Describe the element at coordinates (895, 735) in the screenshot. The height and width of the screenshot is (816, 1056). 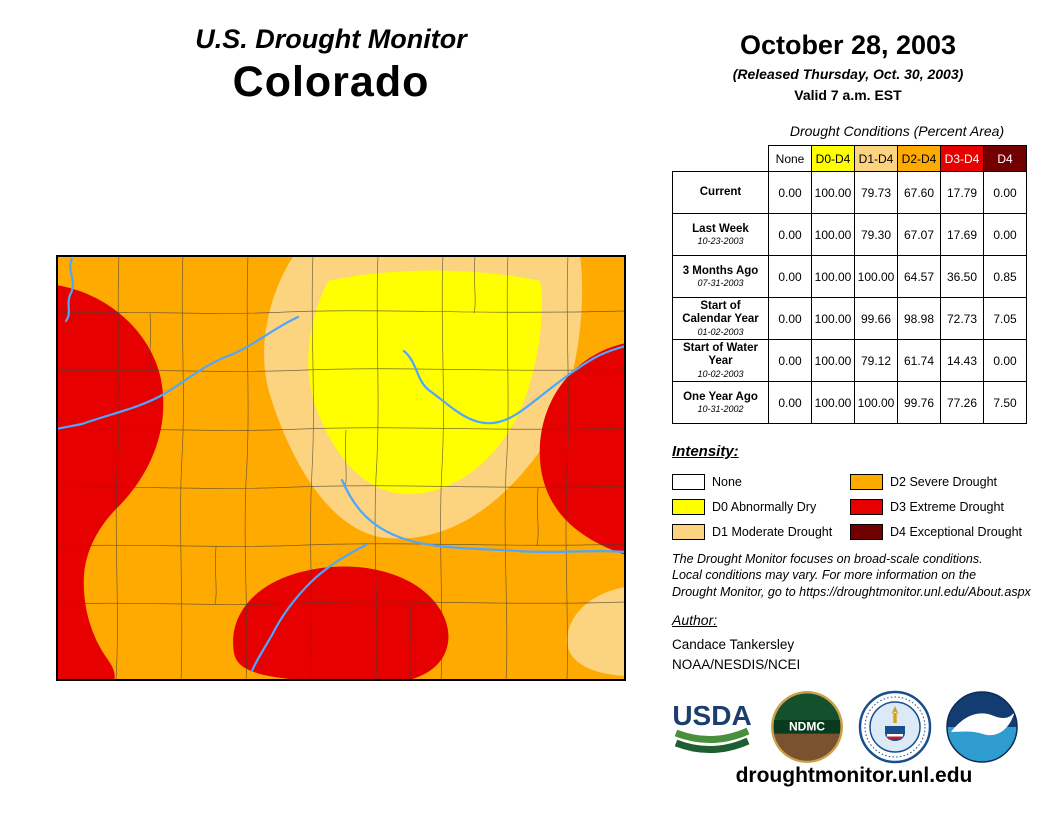
I see `commerce-shield-stripe-white` at that location.